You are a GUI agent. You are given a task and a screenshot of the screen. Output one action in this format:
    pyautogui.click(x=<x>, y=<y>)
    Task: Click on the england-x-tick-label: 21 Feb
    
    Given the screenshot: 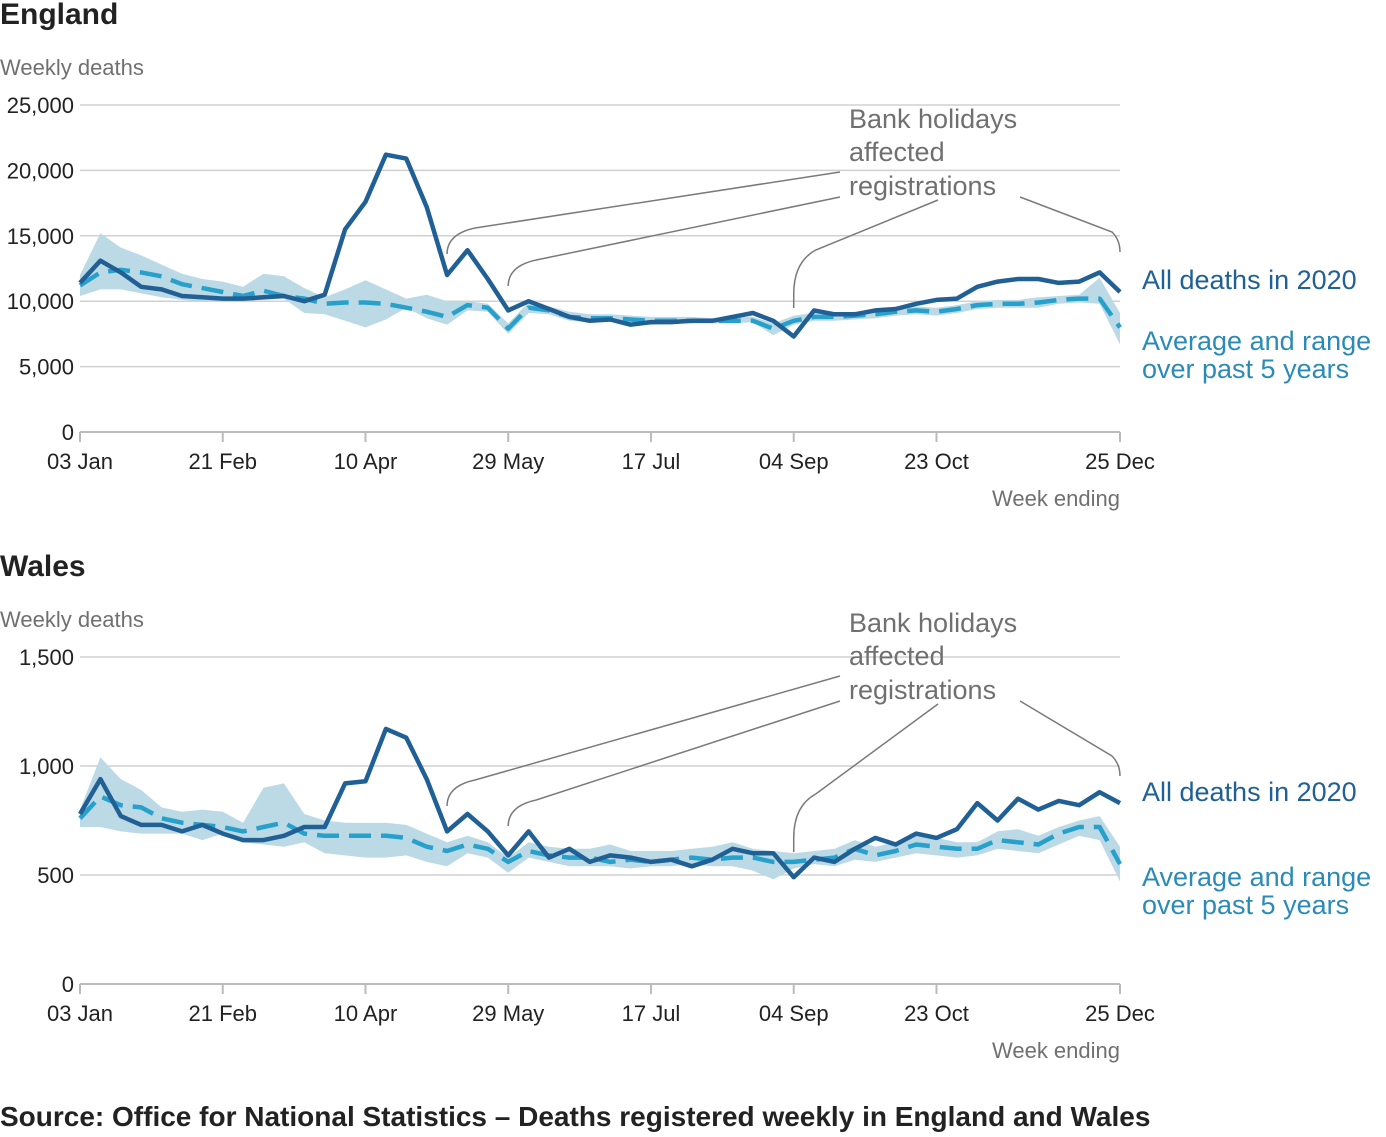 What is the action you would take?
    pyautogui.click(x=222, y=461)
    